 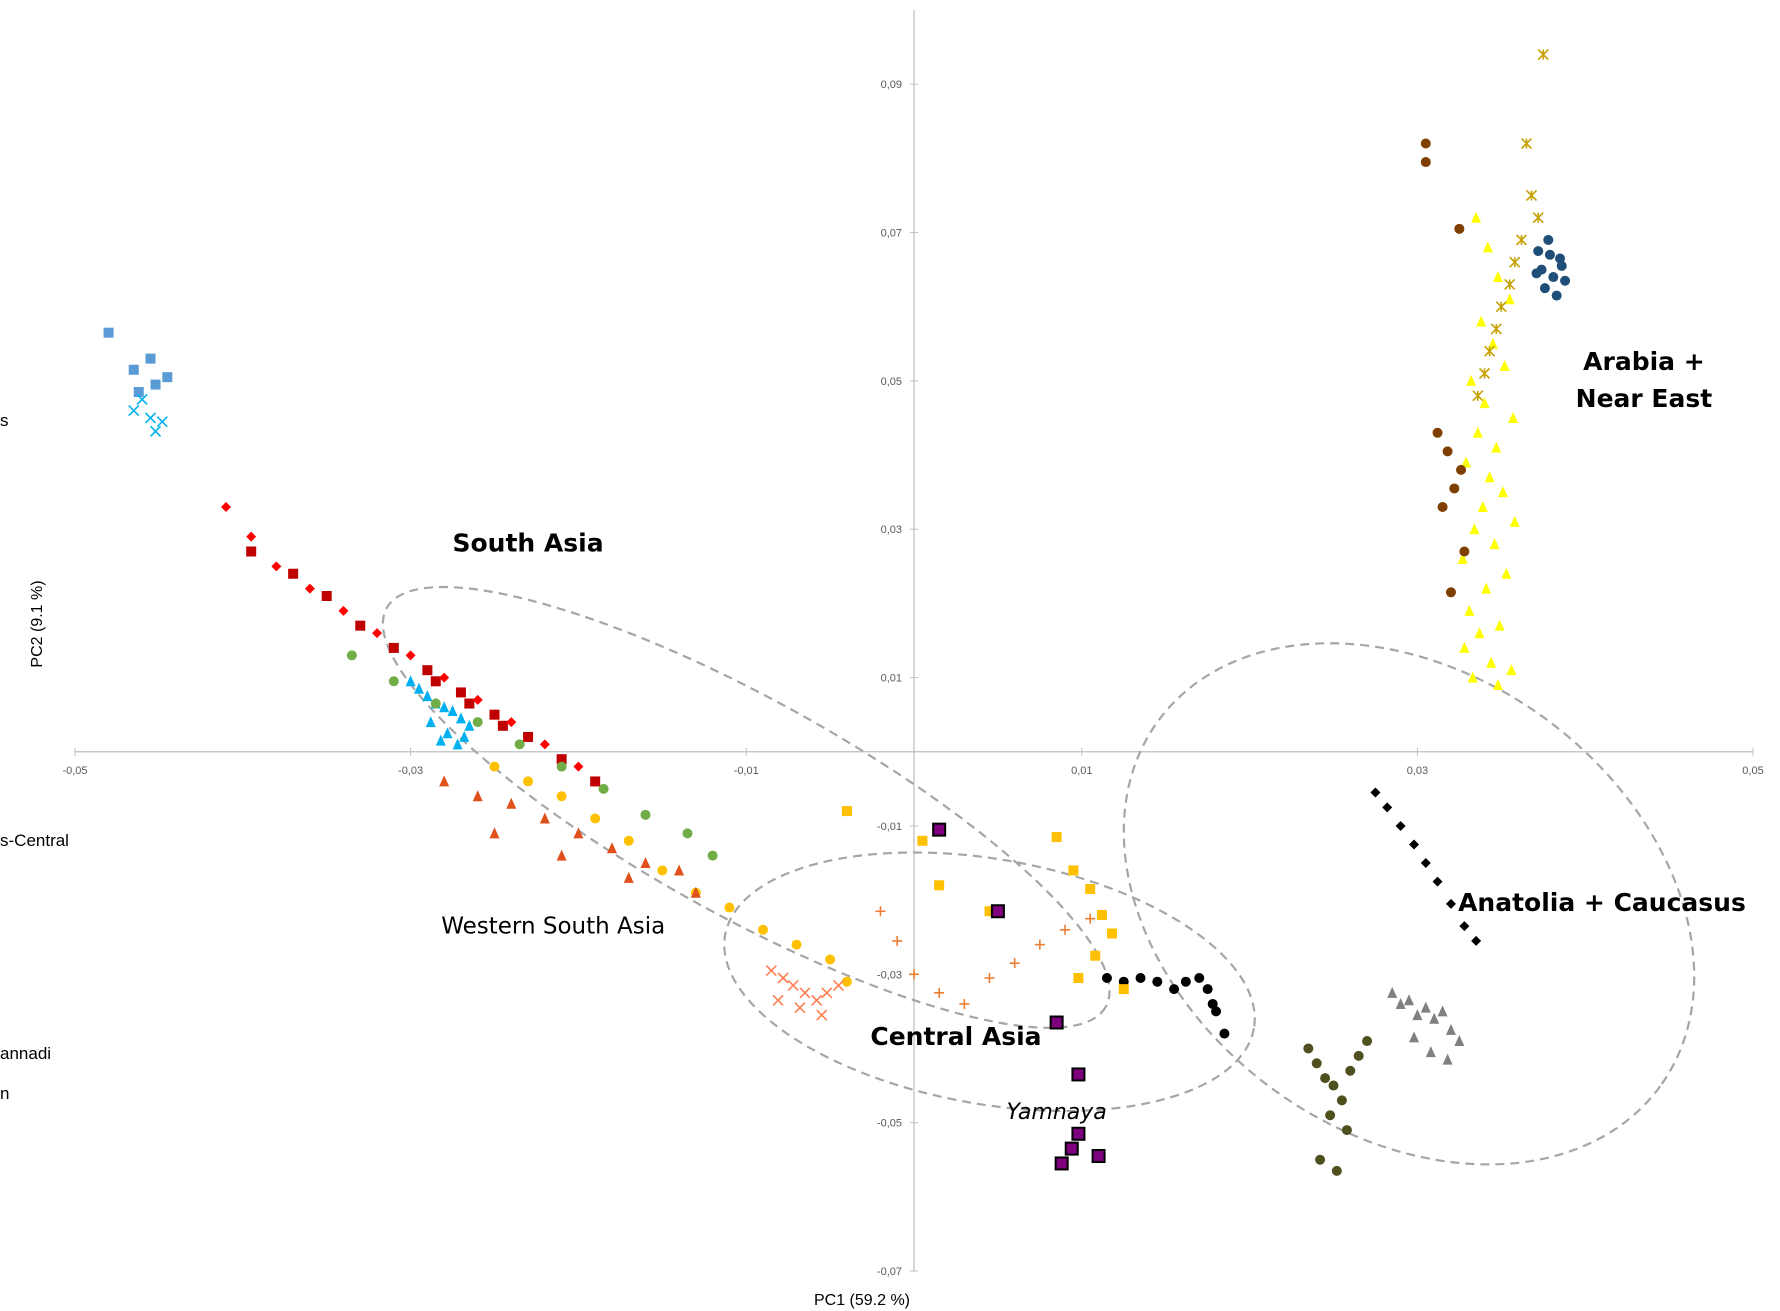 What do you see at coordinates (1752, 771) in the screenshot?
I see `x-tick-label: 0,05` at bounding box center [1752, 771].